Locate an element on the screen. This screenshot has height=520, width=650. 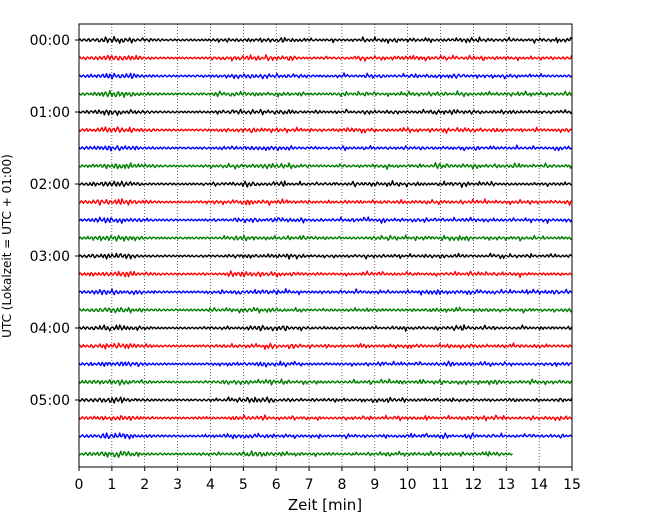
x-tick-label-15: 15 is located at coordinates (572, 485).